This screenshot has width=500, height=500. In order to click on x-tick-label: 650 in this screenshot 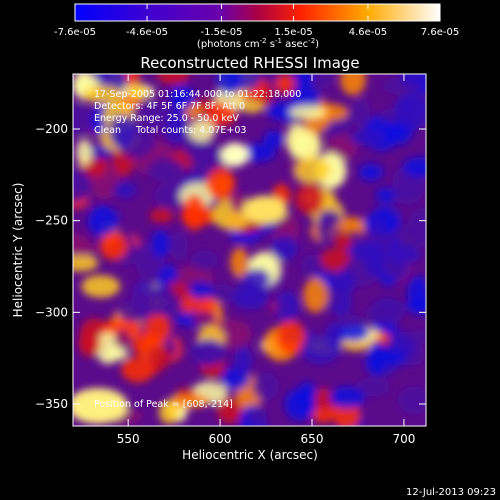, I will do `click(312, 439)`.